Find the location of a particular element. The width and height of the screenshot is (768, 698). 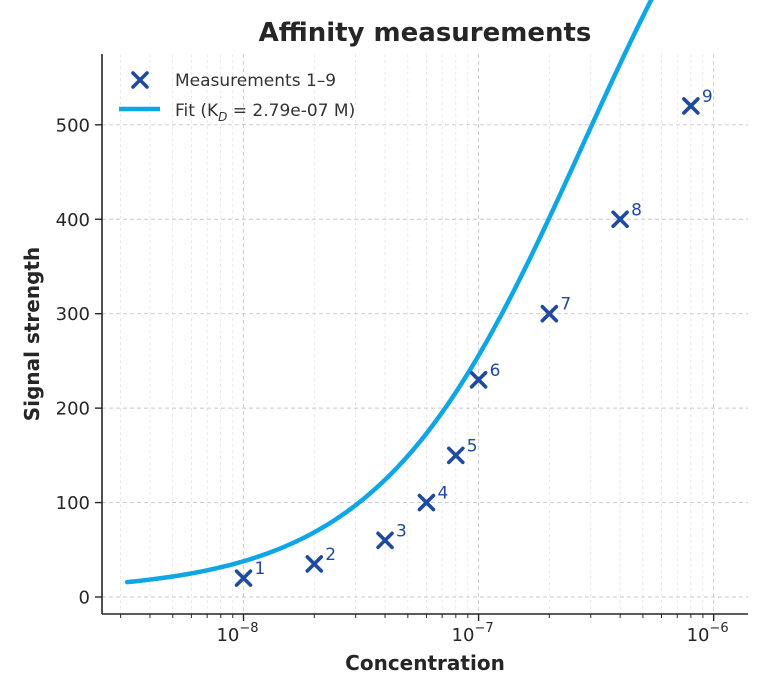

legend-marker-points is located at coordinates (140, 80).